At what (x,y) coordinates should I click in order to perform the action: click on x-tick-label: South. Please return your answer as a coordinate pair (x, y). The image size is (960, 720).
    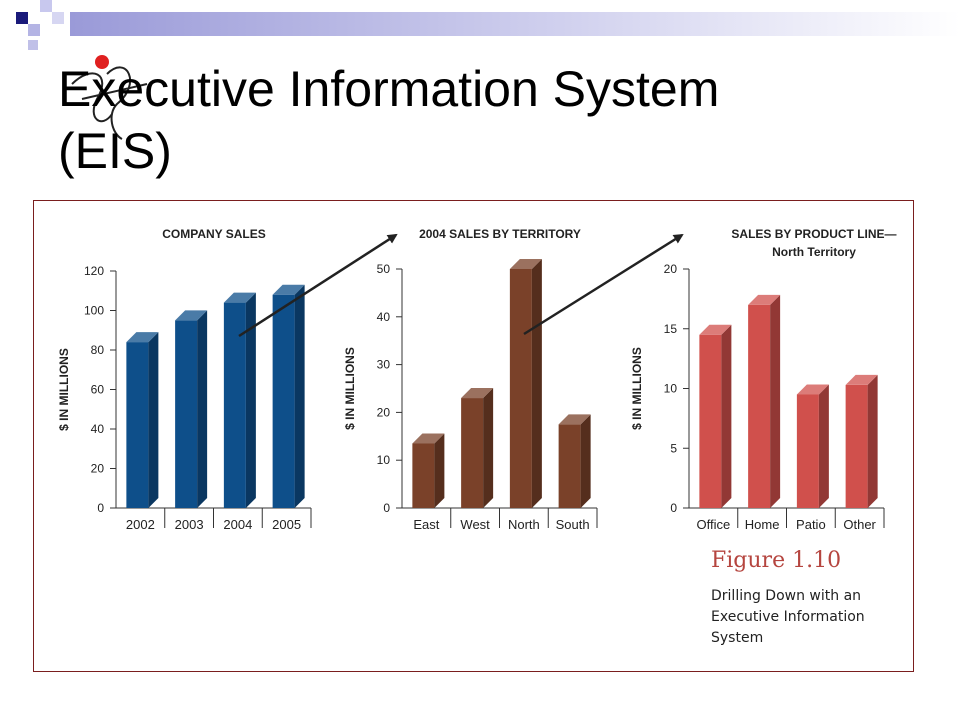
    Looking at the image, I should click on (573, 524).